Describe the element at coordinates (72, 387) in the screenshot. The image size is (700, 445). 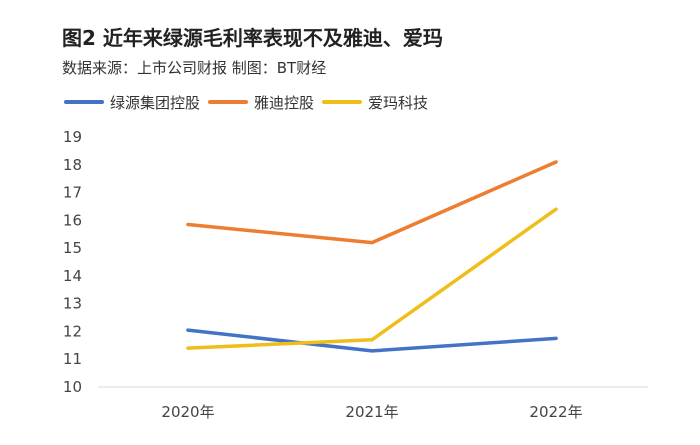
I see `y-tick-label-10: 10` at that location.